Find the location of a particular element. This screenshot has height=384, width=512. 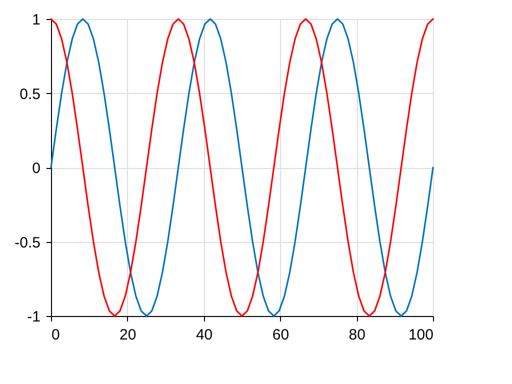

x-tick-label: 40 is located at coordinates (204, 335).